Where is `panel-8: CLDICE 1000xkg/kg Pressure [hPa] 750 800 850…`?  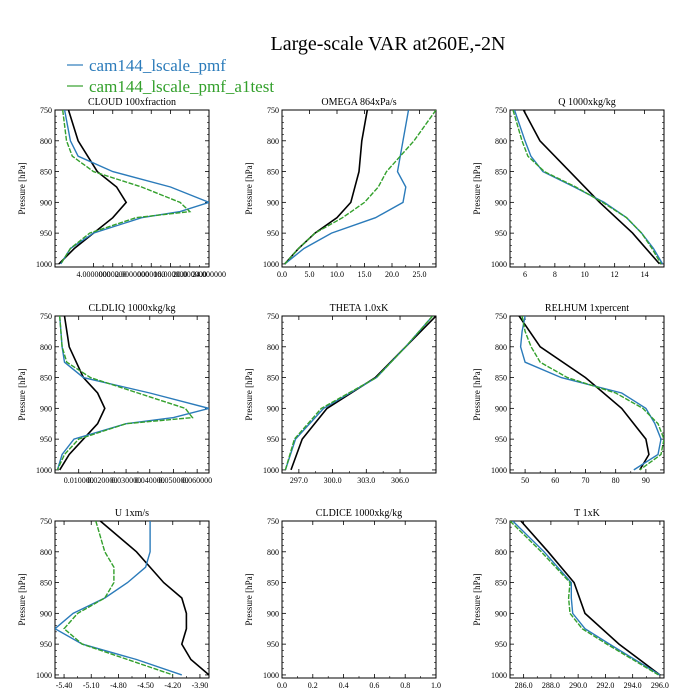
panel-8: CLDICE 1000xkg/kg Pressure [hPa] 750 800 850… is located at coordinates (342, 599).